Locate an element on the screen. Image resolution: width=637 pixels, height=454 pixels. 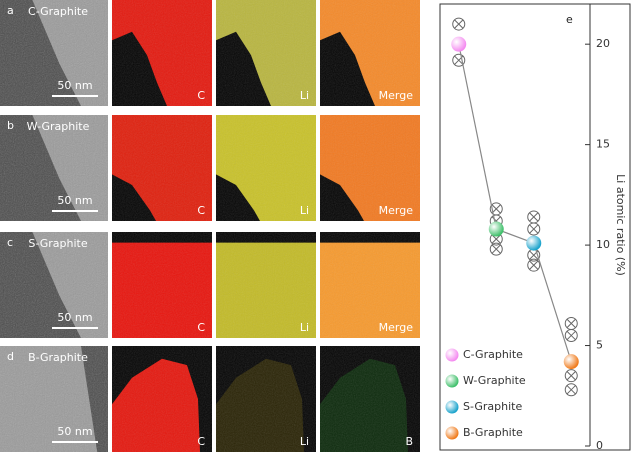
y-tick-label: 0 is located at coordinates (599, 445).